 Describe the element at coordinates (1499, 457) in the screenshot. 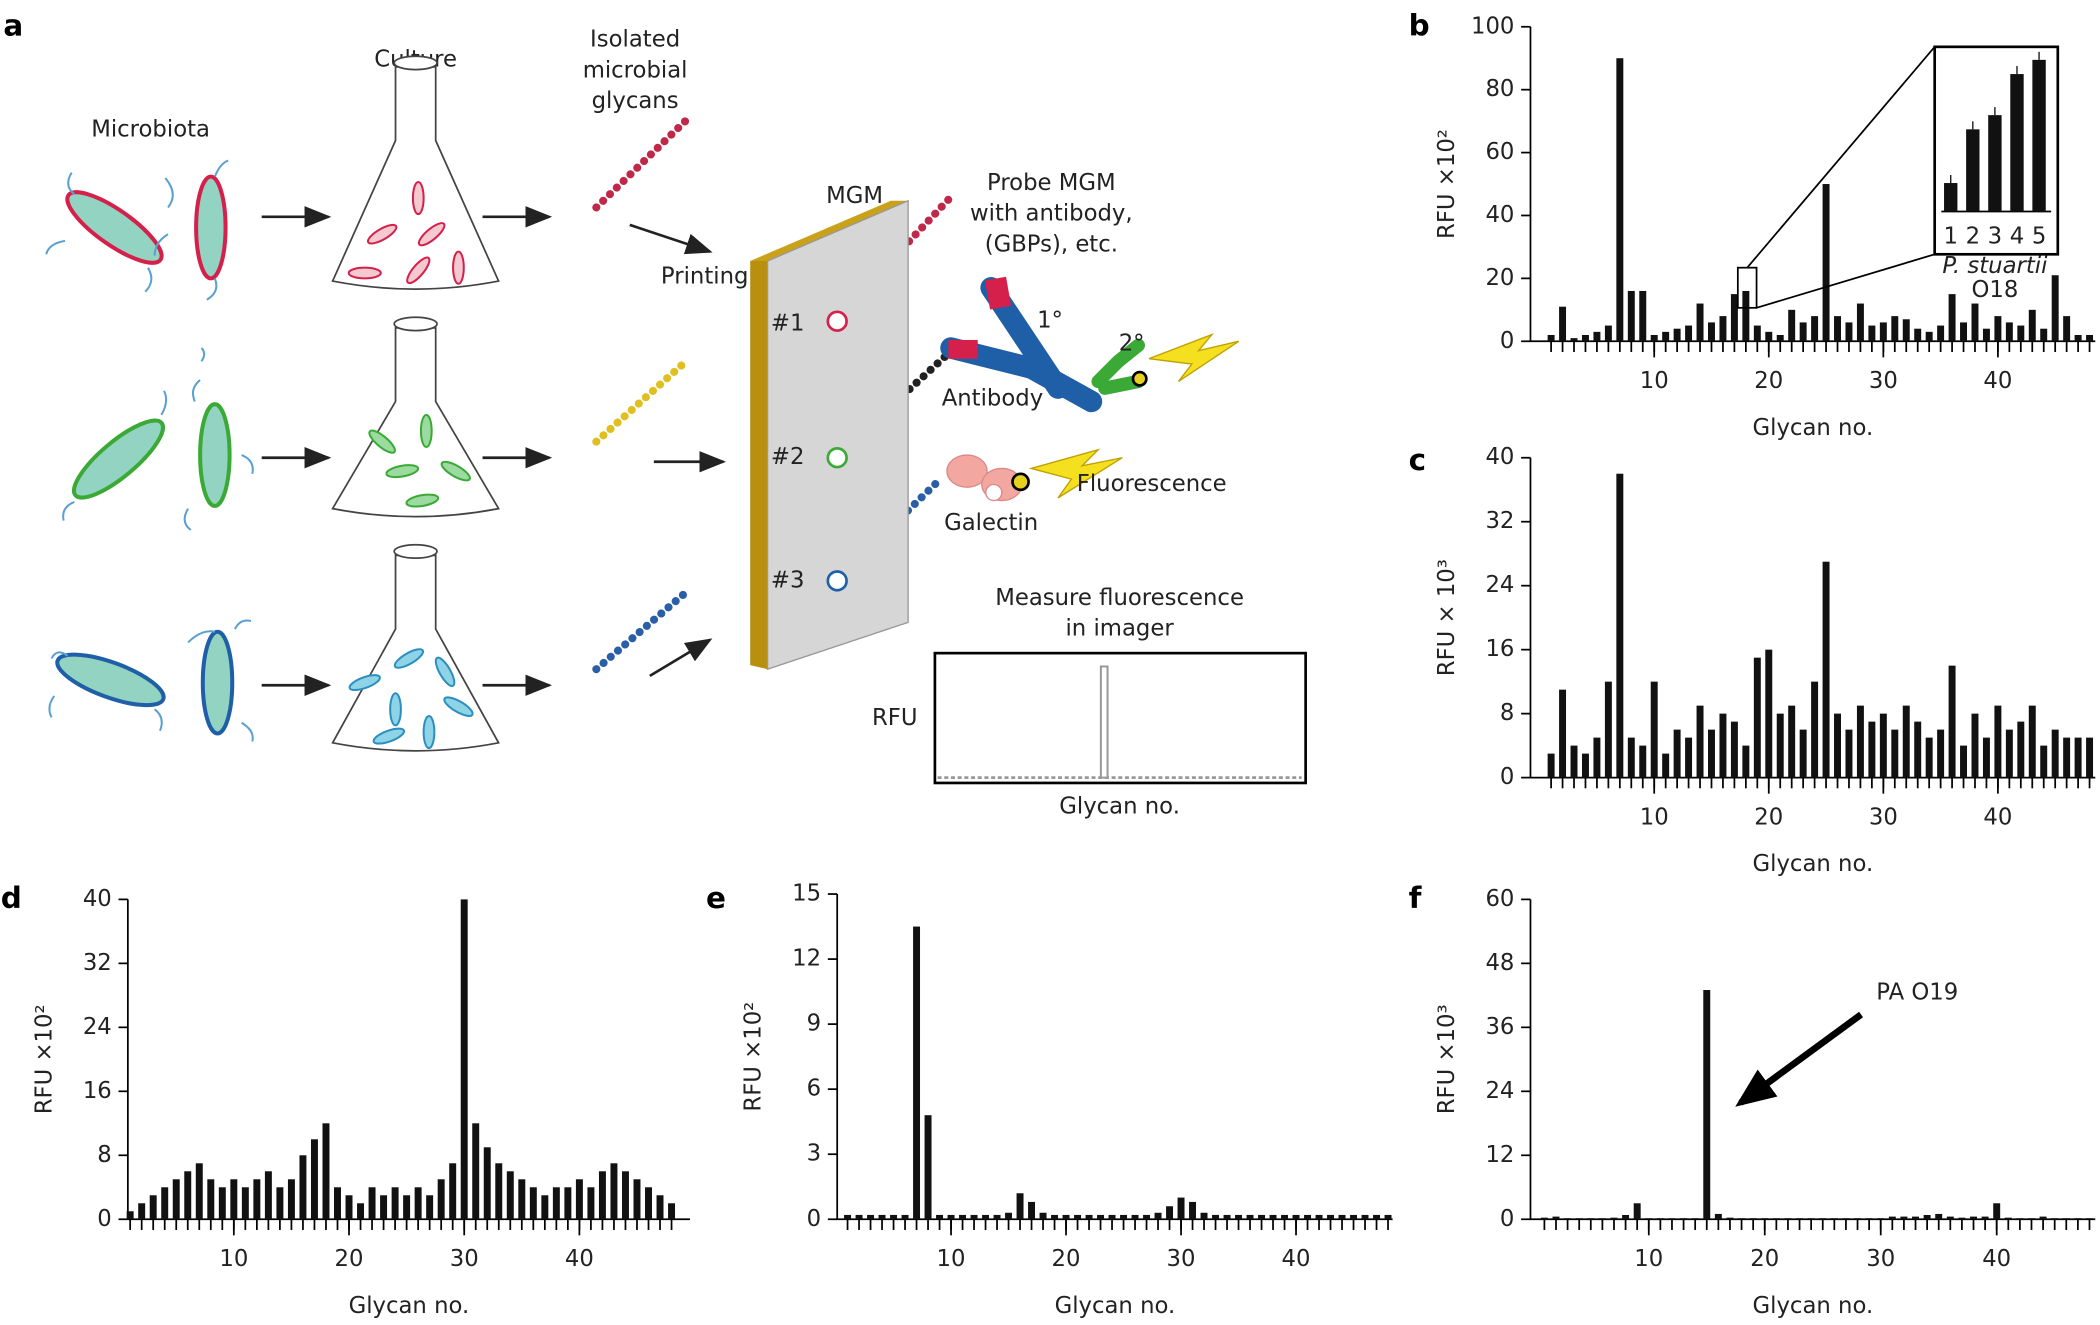

I see `y-tick-label: 40` at that location.